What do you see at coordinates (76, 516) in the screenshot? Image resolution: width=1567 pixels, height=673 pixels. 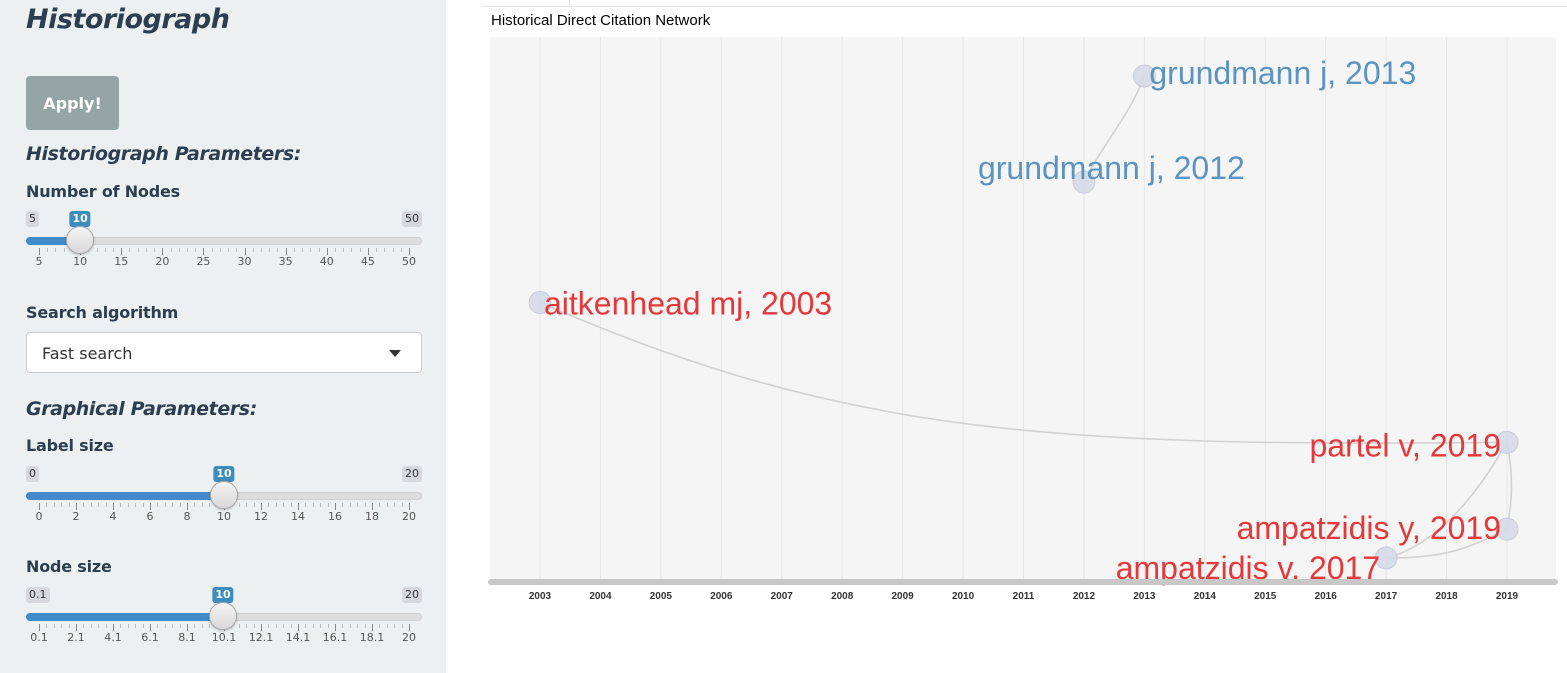 I see `slider-tick-label: 2` at bounding box center [76, 516].